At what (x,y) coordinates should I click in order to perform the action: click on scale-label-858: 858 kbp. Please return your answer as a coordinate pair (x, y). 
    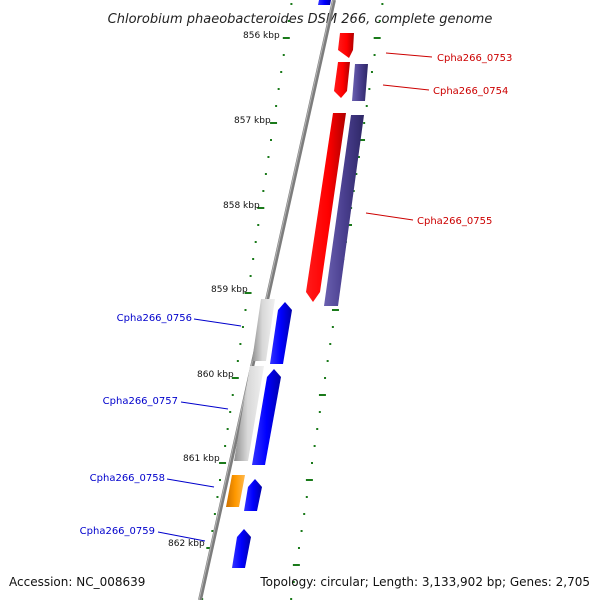
    Looking at the image, I should click on (241, 206).